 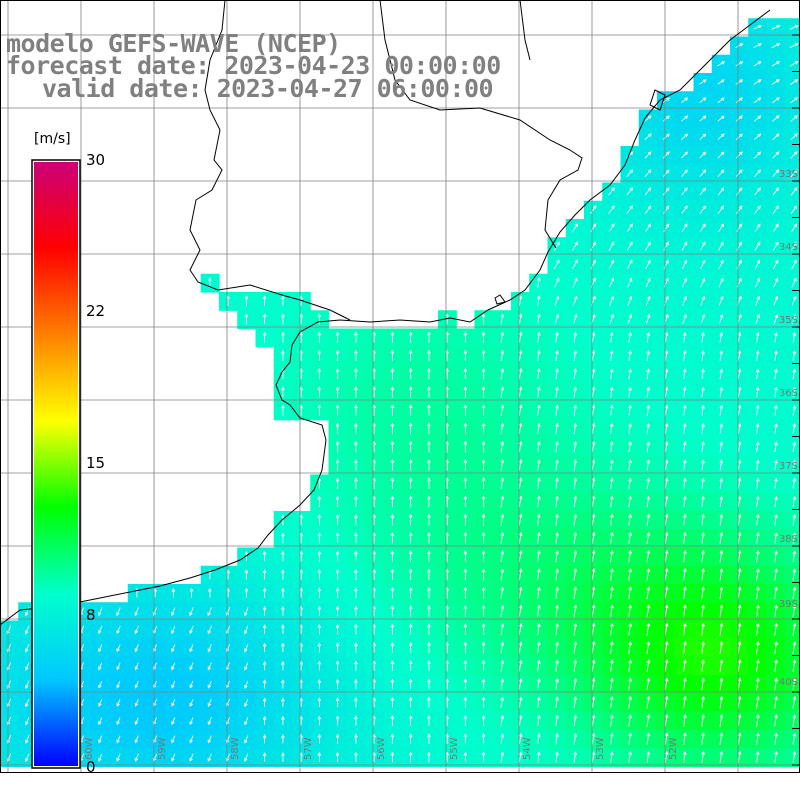 I want to click on lat-label-40s: 40S, so click(x=788, y=682).